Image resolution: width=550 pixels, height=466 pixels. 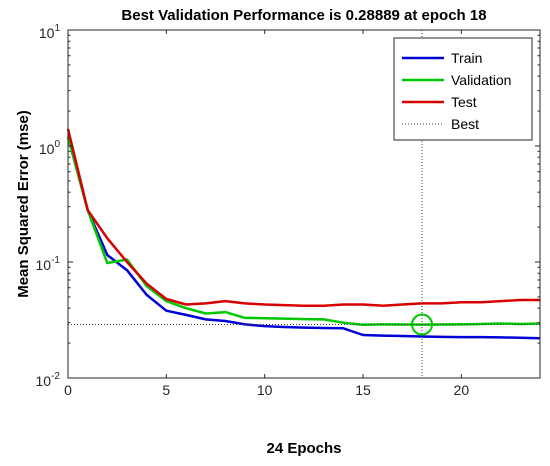 What do you see at coordinates (422, 324) in the screenshot?
I see `best-point-marker` at bounding box center [422, 324].